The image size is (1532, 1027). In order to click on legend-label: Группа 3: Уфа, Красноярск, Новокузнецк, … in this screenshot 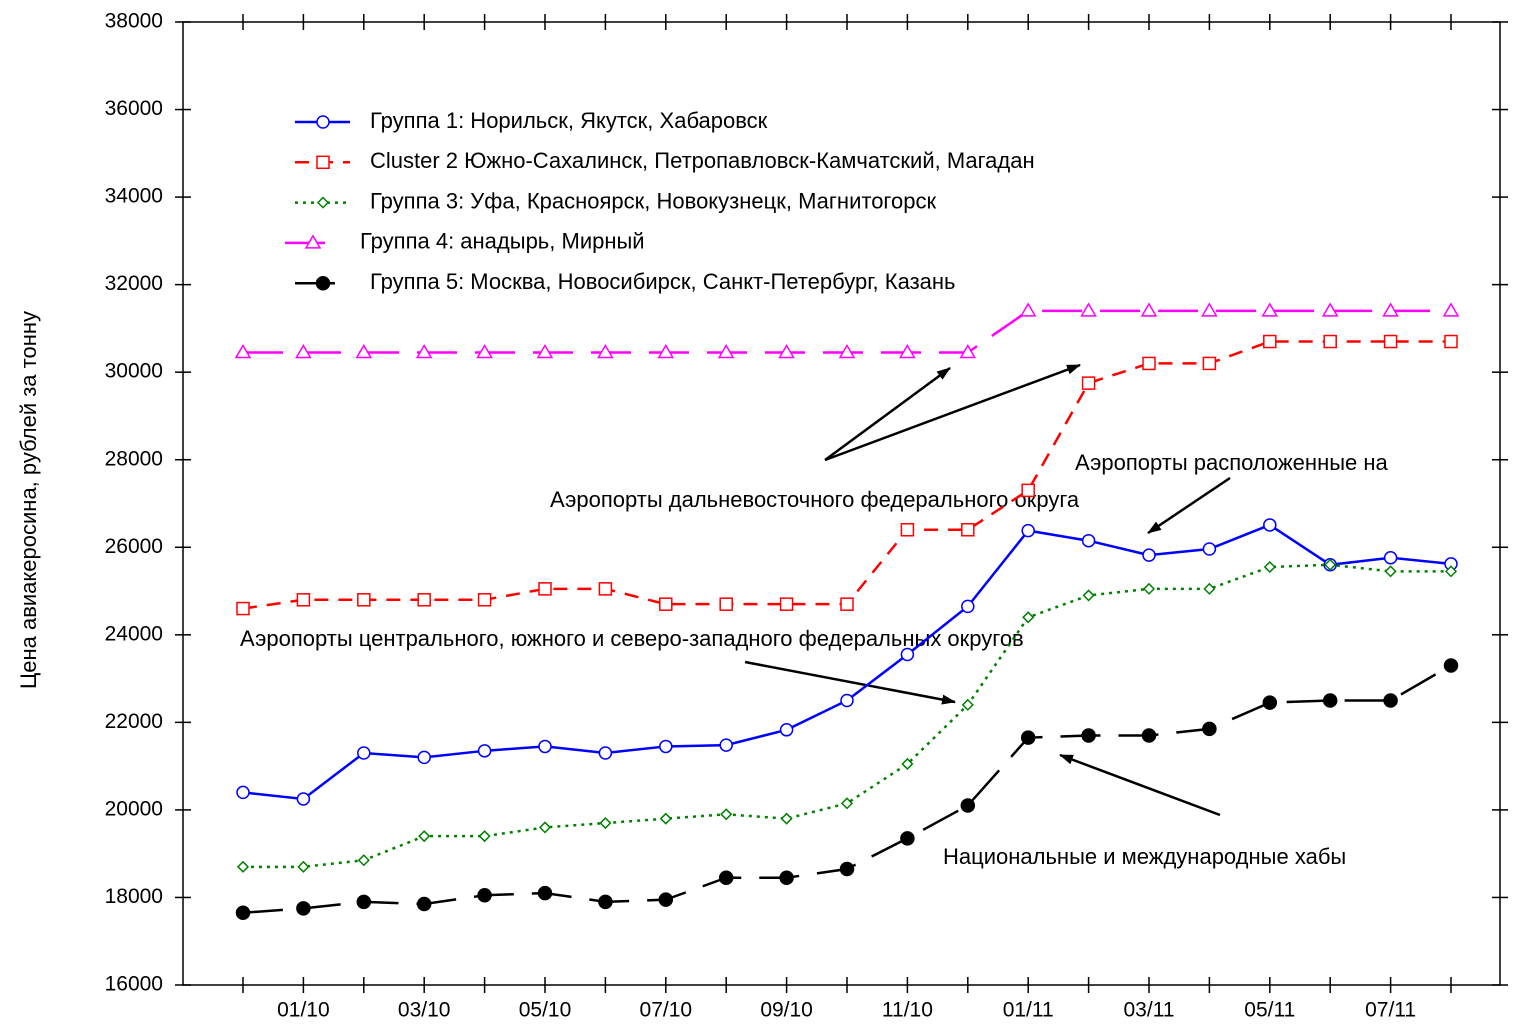, I will do `click(653, 200)`.